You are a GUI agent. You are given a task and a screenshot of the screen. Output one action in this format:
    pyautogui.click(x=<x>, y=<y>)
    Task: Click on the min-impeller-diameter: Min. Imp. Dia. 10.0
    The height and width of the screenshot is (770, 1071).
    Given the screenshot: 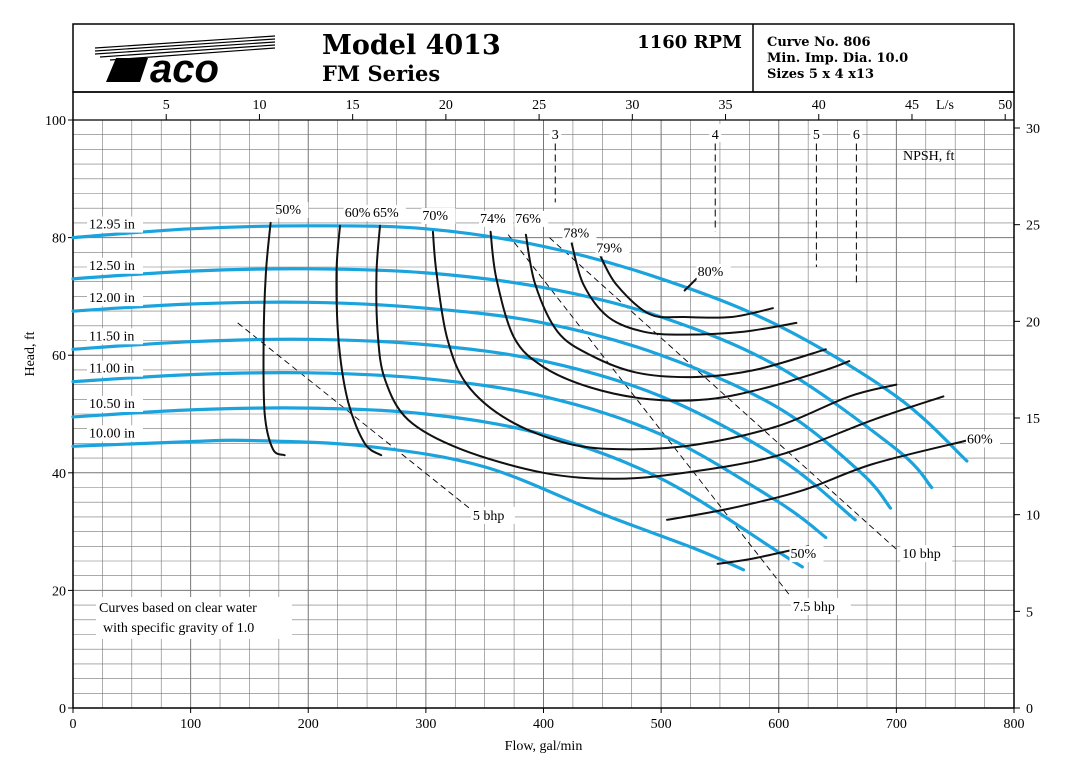 What is the action you would take?
    pyautogui.click(x=837, y=58)
    